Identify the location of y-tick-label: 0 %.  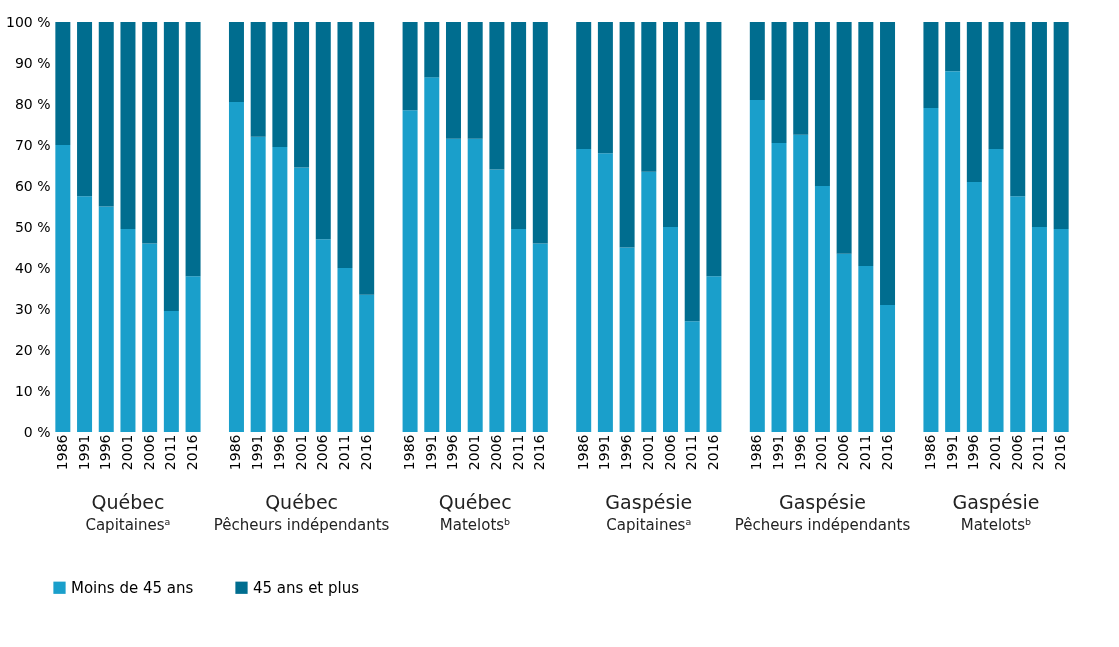
(37, 431).